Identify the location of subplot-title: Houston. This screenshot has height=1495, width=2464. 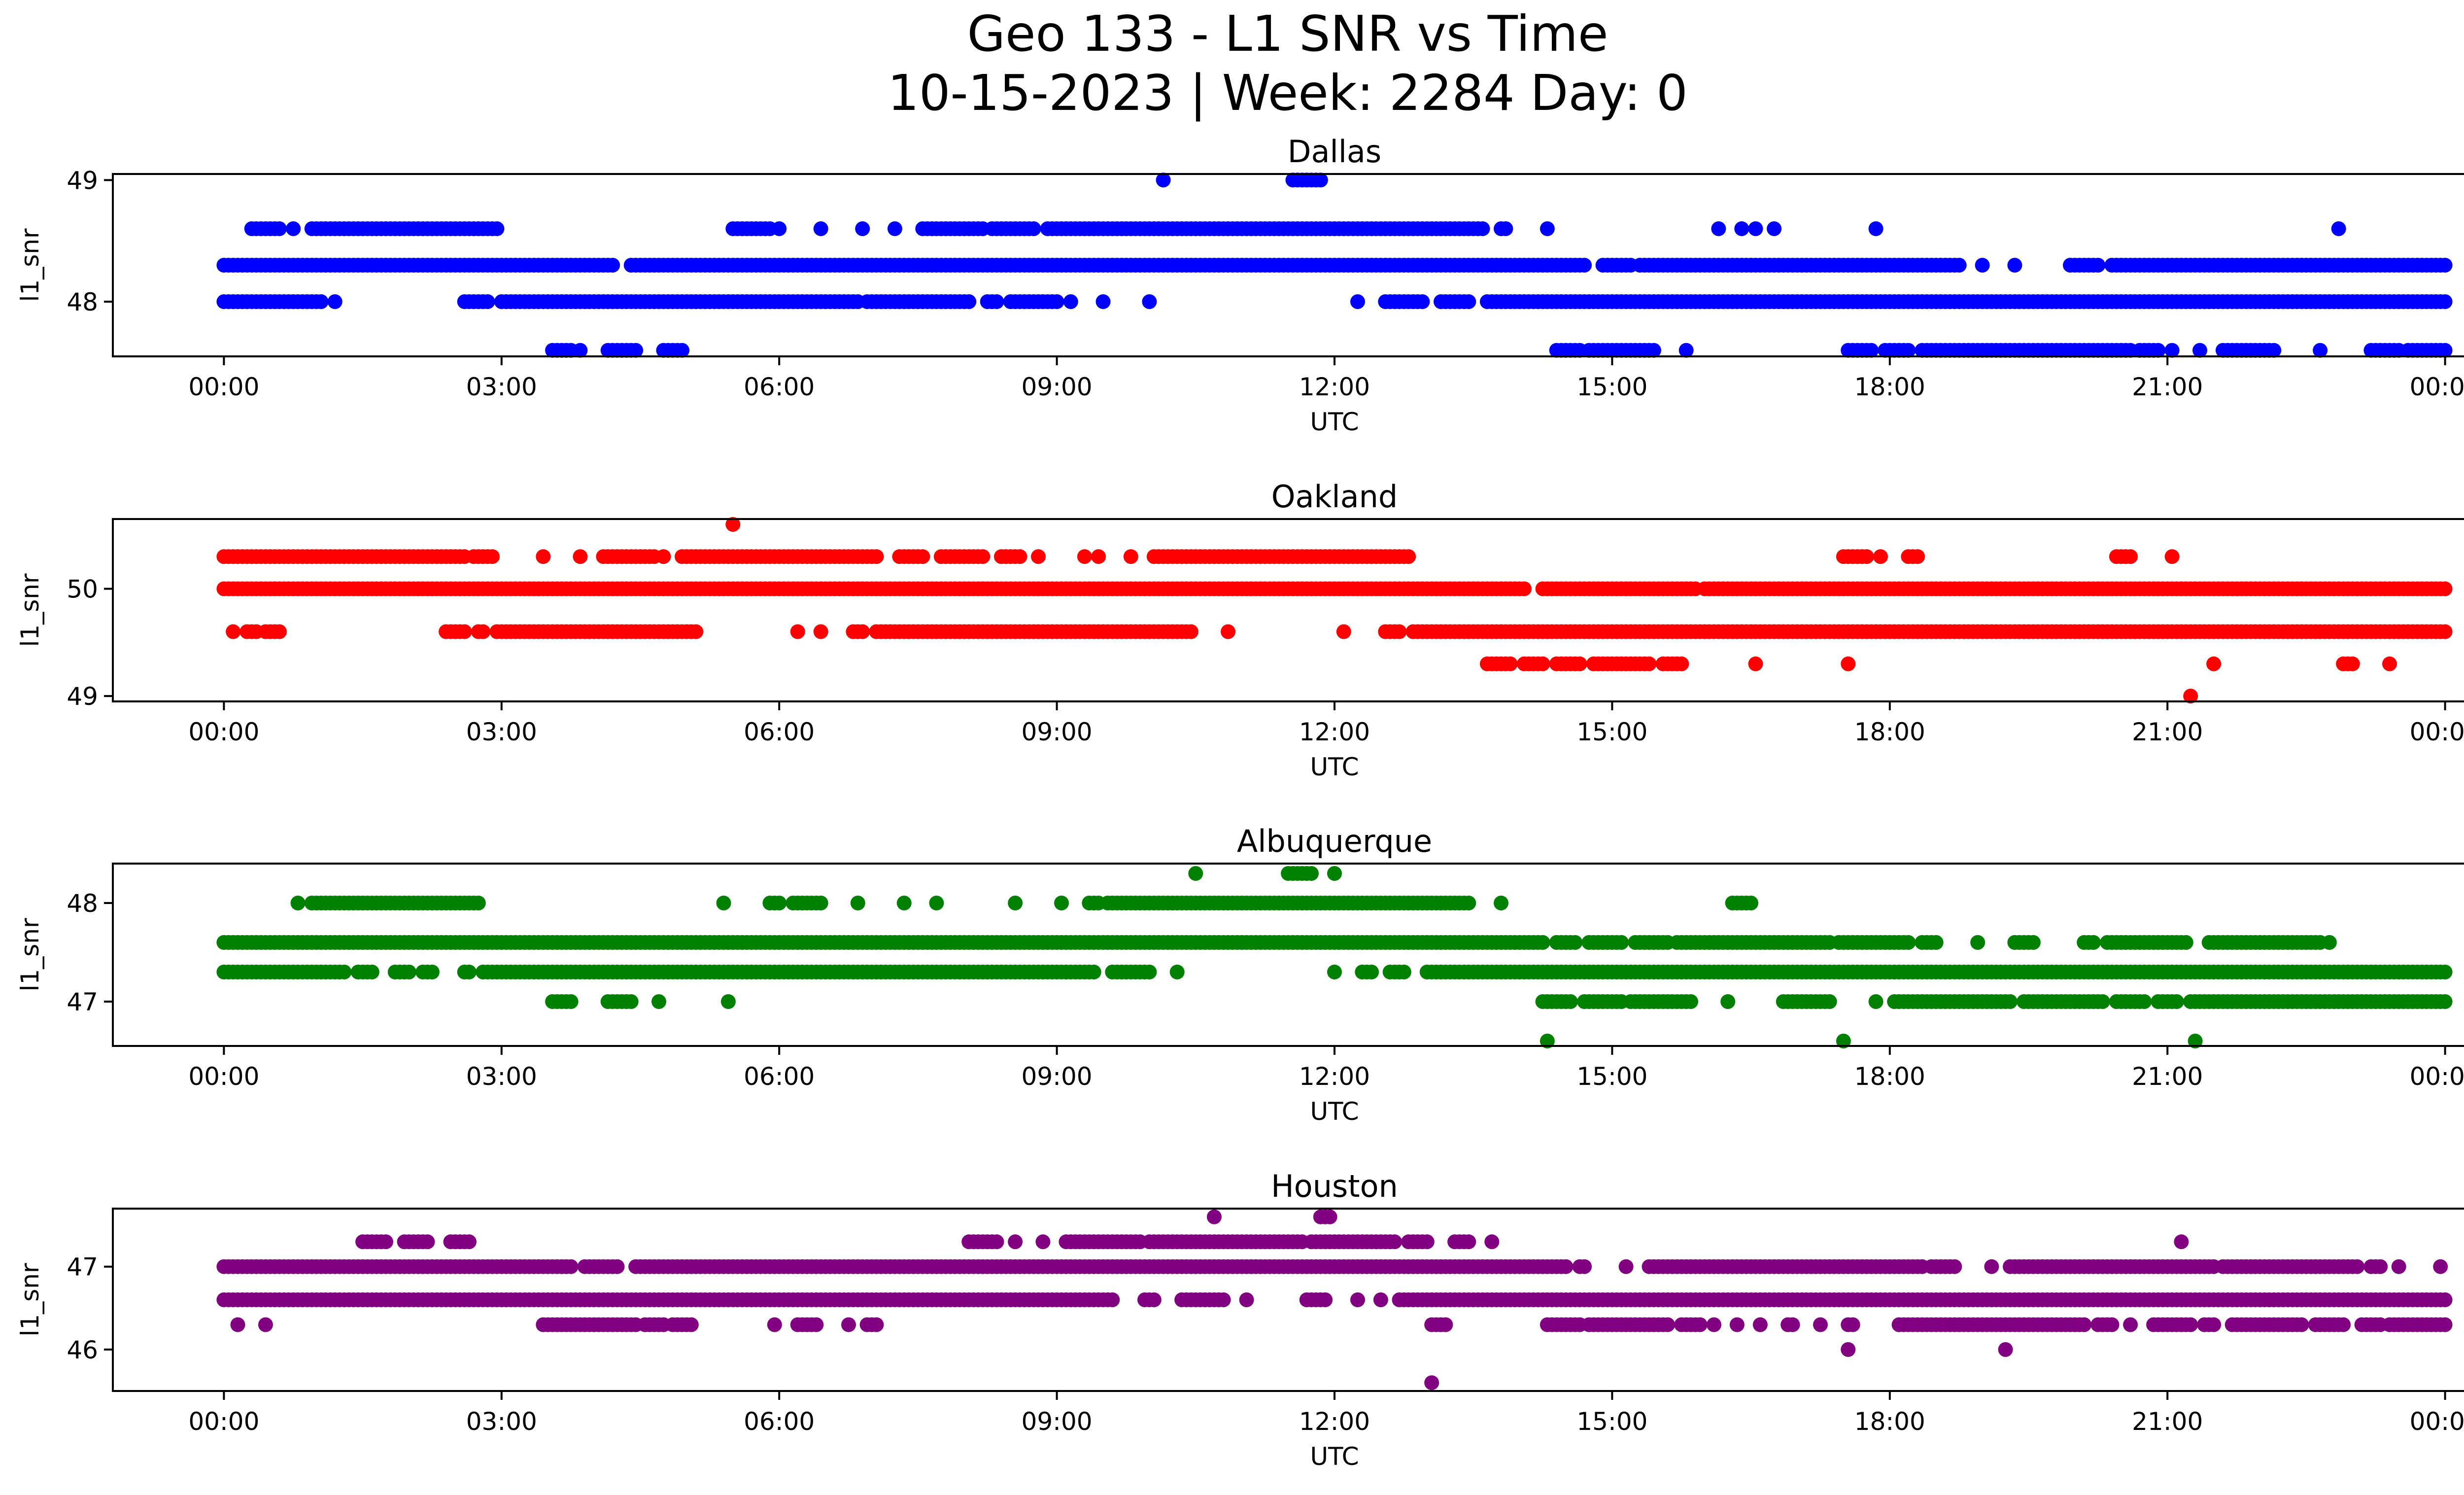
(1334, 1186).